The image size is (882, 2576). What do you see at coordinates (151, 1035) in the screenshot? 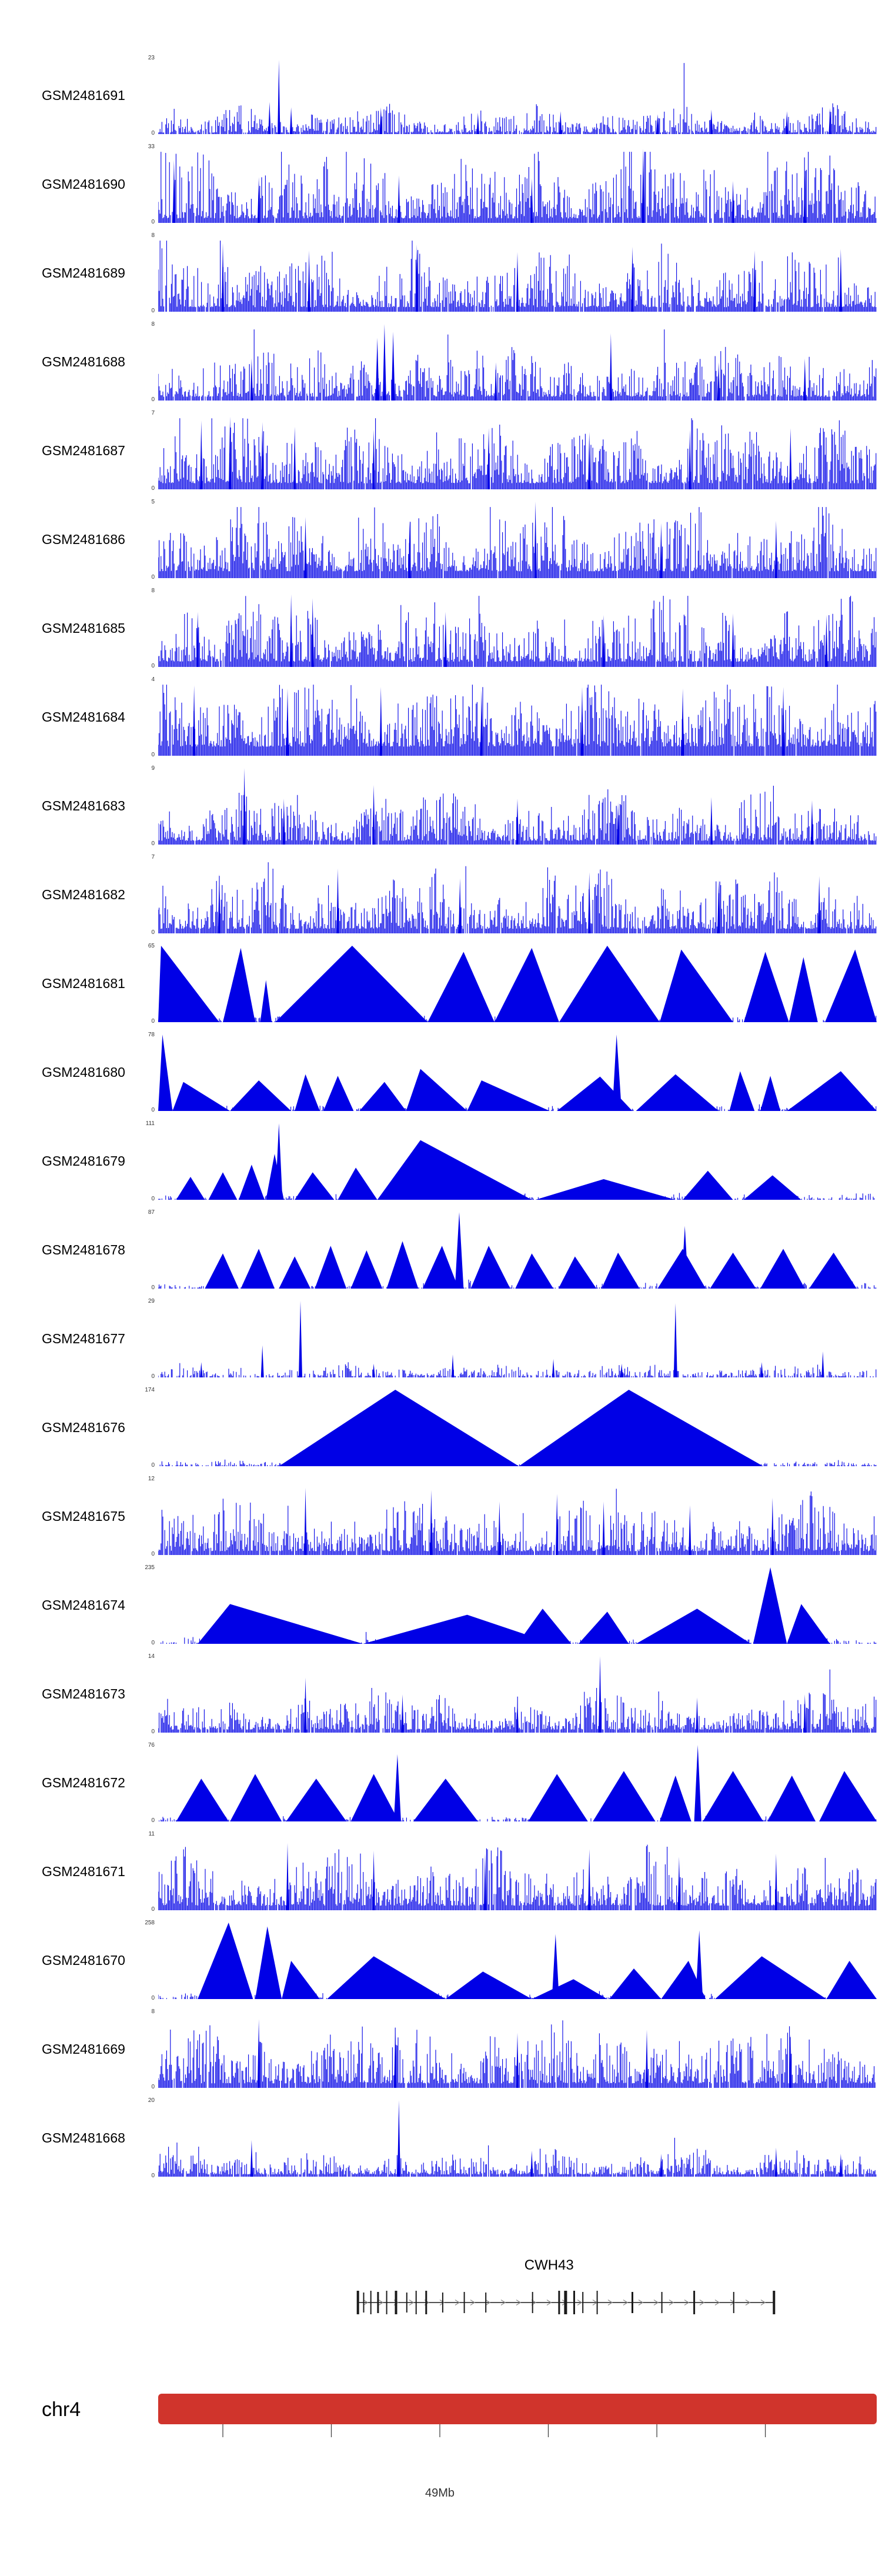
I see `y-axis-max-label: 78` at bounding box center [151, 1035].